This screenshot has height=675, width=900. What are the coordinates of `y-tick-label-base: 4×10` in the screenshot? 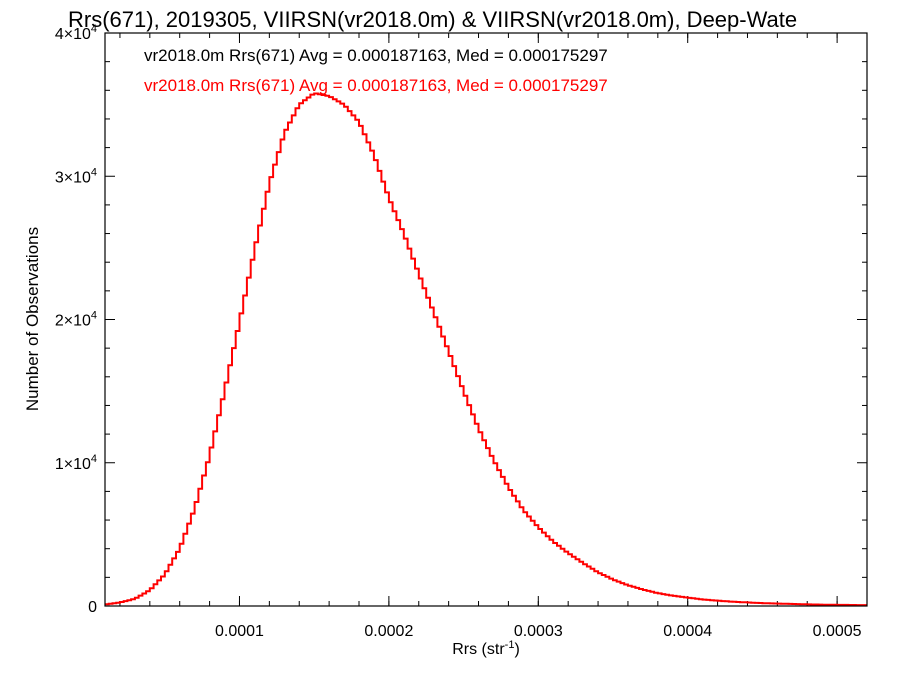 It's located at (73, 34).